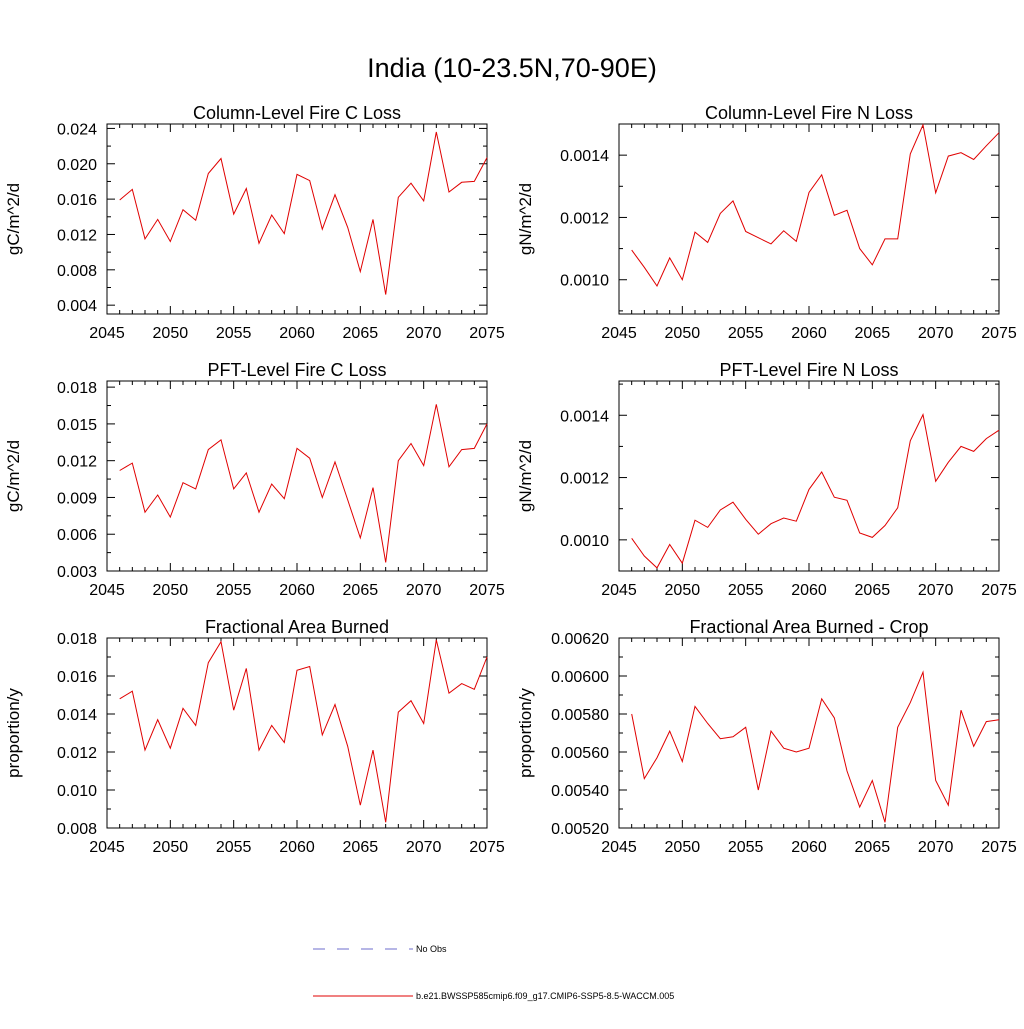 Image resolution: width=1024 pixels, height=1029 pixels. Describe the element at coordinates (297, 627) in the screenshot. I see `plot-title: Fractional Area Burned` at that location.